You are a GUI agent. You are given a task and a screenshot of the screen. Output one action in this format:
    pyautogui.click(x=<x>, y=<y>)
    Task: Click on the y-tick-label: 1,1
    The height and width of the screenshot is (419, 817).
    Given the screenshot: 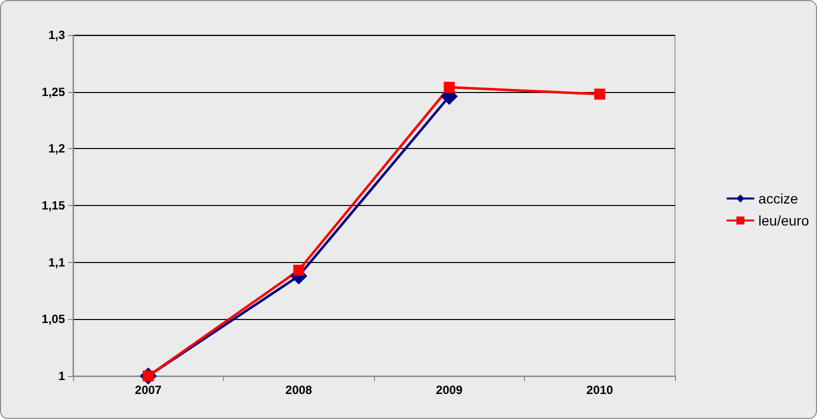 What is the action you would take?
    pyautogui.click(x=57, y=262)
    